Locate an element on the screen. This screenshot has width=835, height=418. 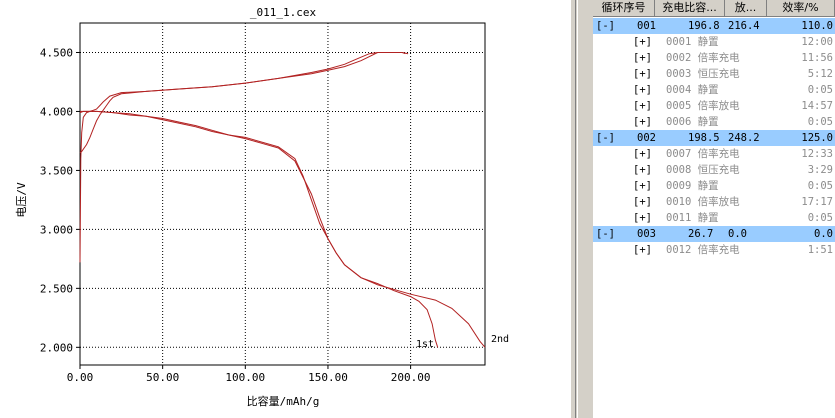
y-tick-label: 2.000 is located at coordinates (56, 347).